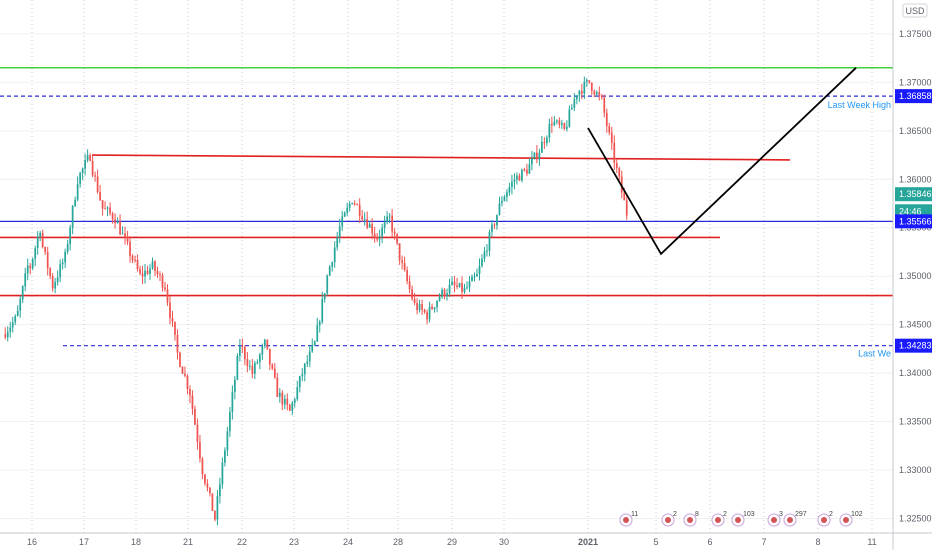 This screenshot has height=550, width=932. I want to click on event-count: 8, so click(697, 514).